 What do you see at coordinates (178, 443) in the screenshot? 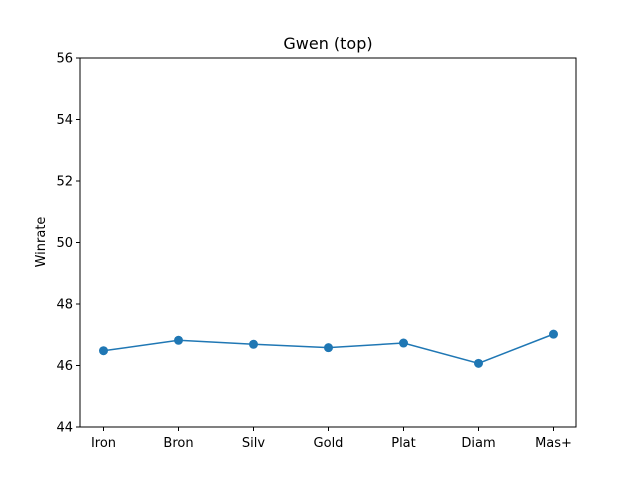
I see `x-tick-label: Bron` at bounding box center [178, 443].